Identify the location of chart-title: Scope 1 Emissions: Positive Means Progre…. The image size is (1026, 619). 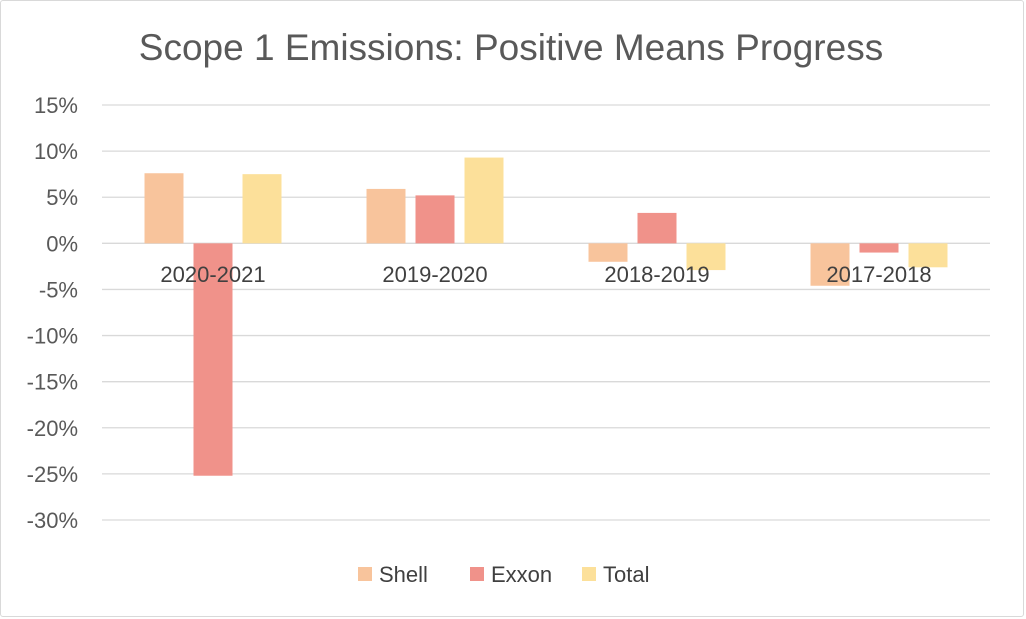
(511, 47).